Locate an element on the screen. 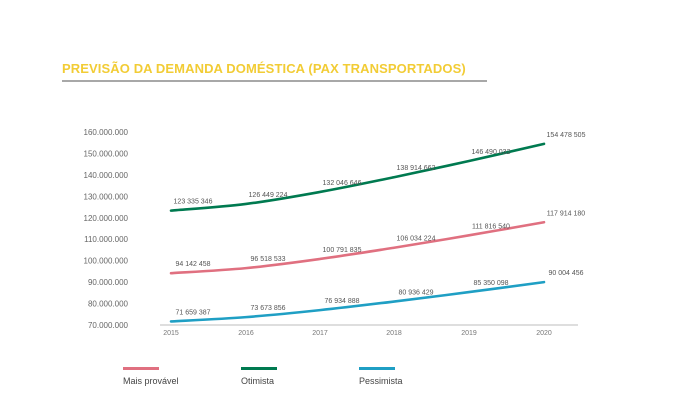 Image resolution: width=680 pixels, height=419 pixels. data-label: 94 142 458 is located at coordinates (192, 264).